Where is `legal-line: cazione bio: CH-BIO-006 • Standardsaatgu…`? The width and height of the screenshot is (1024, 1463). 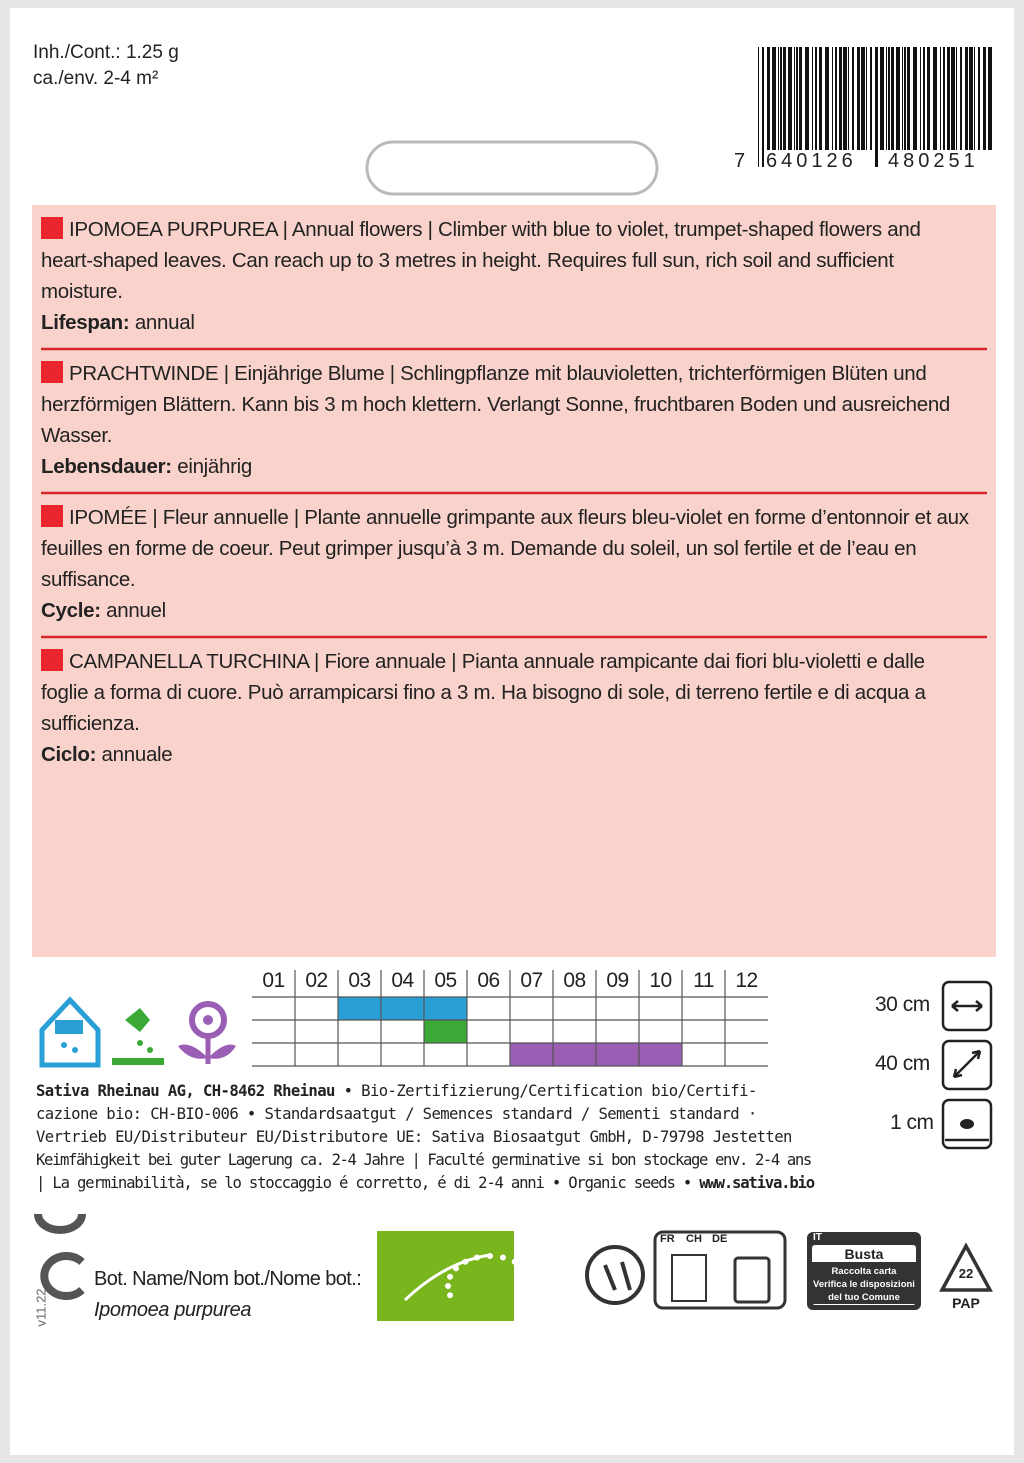
legal-line: cazione bio: CH-BIO-006 • Standardsaatgu… is located at coordinates (396, 1114).